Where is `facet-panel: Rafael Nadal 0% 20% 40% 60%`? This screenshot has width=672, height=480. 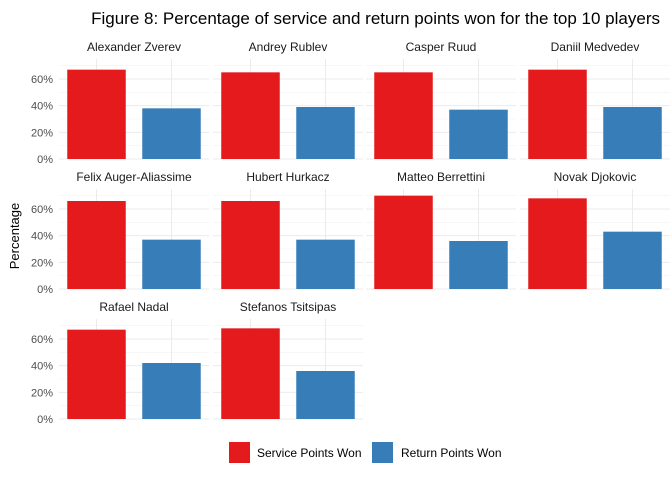 facet-panel: Rafael Nadal 0% 20% 40% 60% is located at coordinates (120, 363).